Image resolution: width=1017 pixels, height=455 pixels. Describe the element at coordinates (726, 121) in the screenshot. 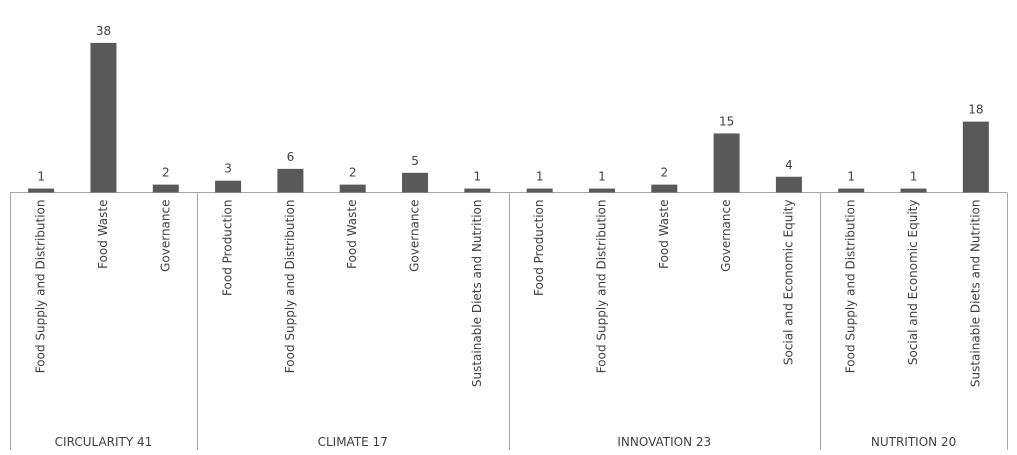

I see `data-label: 15` at that location.